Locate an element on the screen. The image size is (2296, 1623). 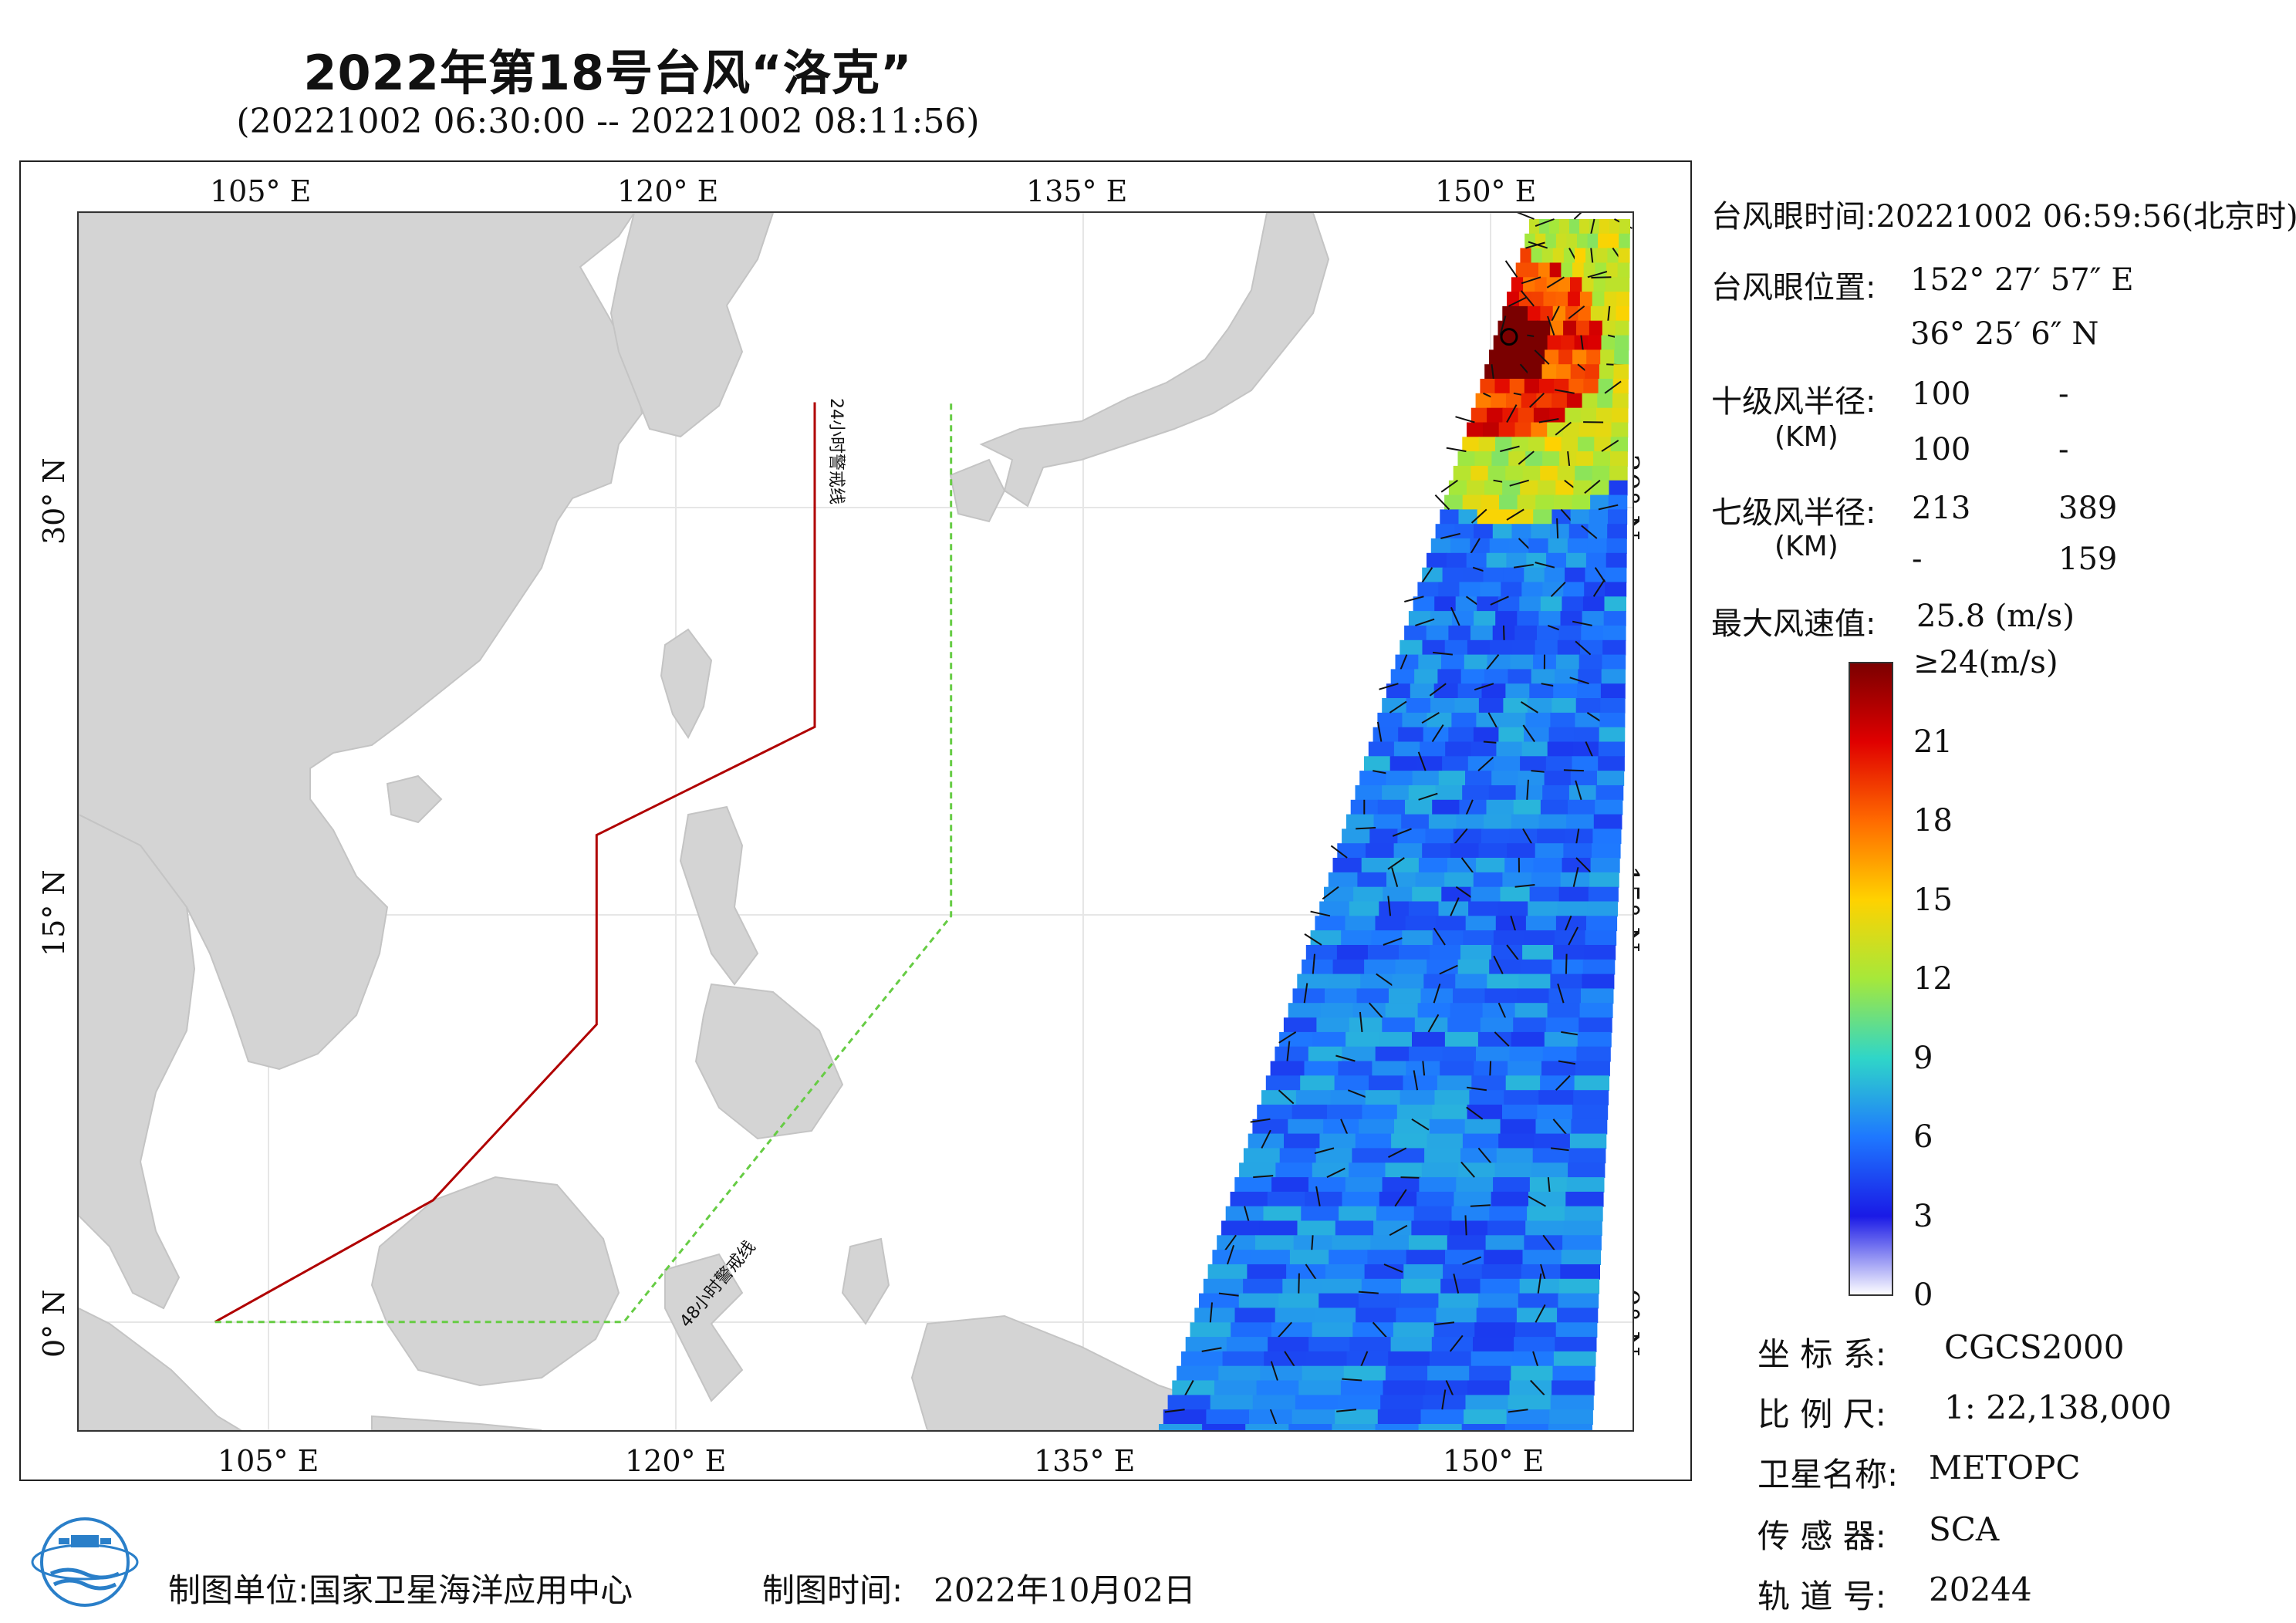
r10-value-0-0: 100 is located at coordinates (1941, 394).